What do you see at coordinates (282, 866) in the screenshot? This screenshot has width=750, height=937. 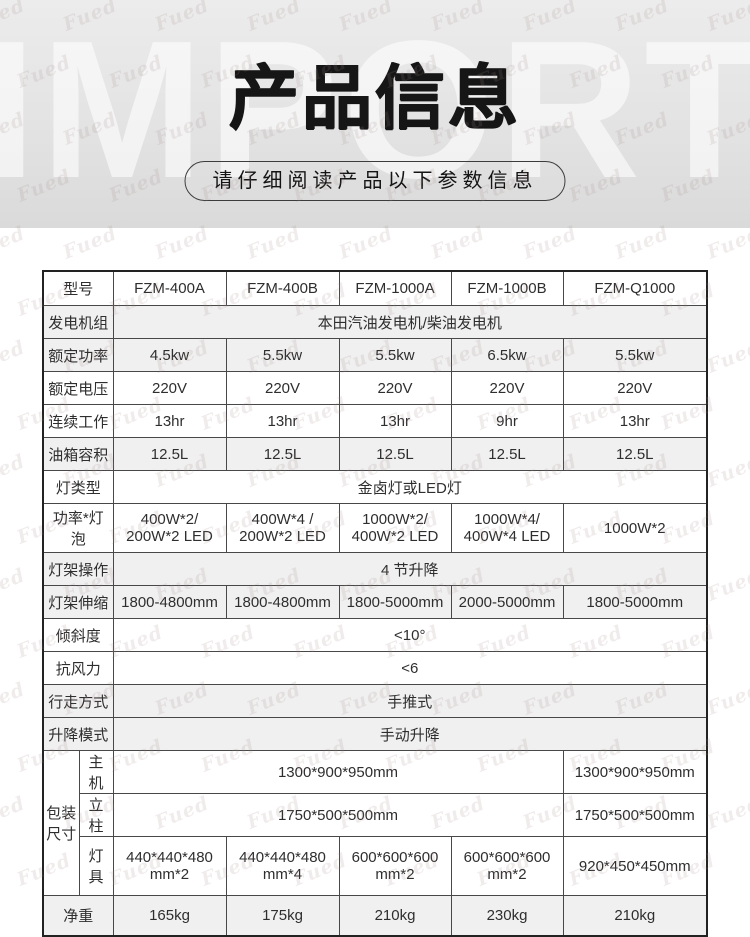 I see `cell-packaging-lamps-2: 440*440*480 mm*4` at bounding box center [282, 866].